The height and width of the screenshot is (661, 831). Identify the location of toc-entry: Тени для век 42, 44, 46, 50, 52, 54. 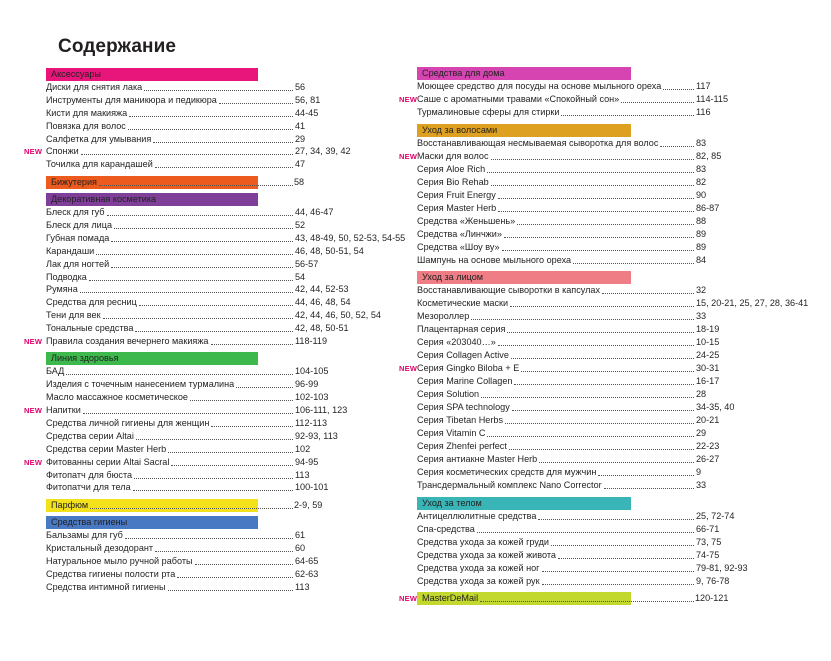
(230, 316).